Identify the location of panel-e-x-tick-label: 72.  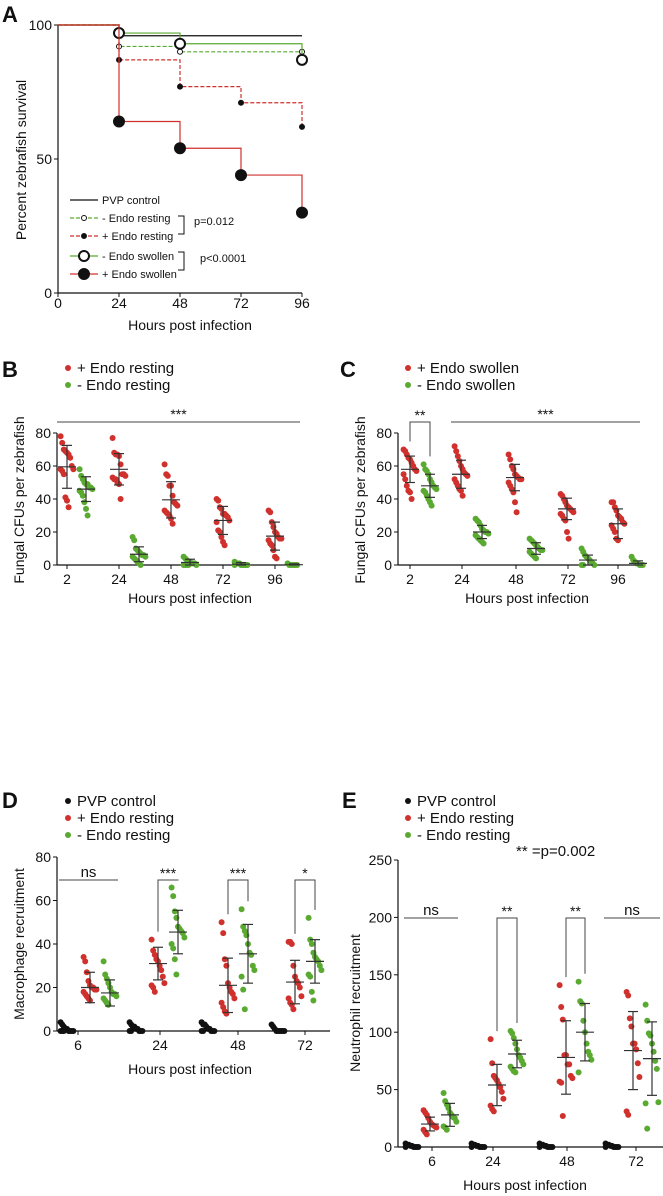
(636, 1161).